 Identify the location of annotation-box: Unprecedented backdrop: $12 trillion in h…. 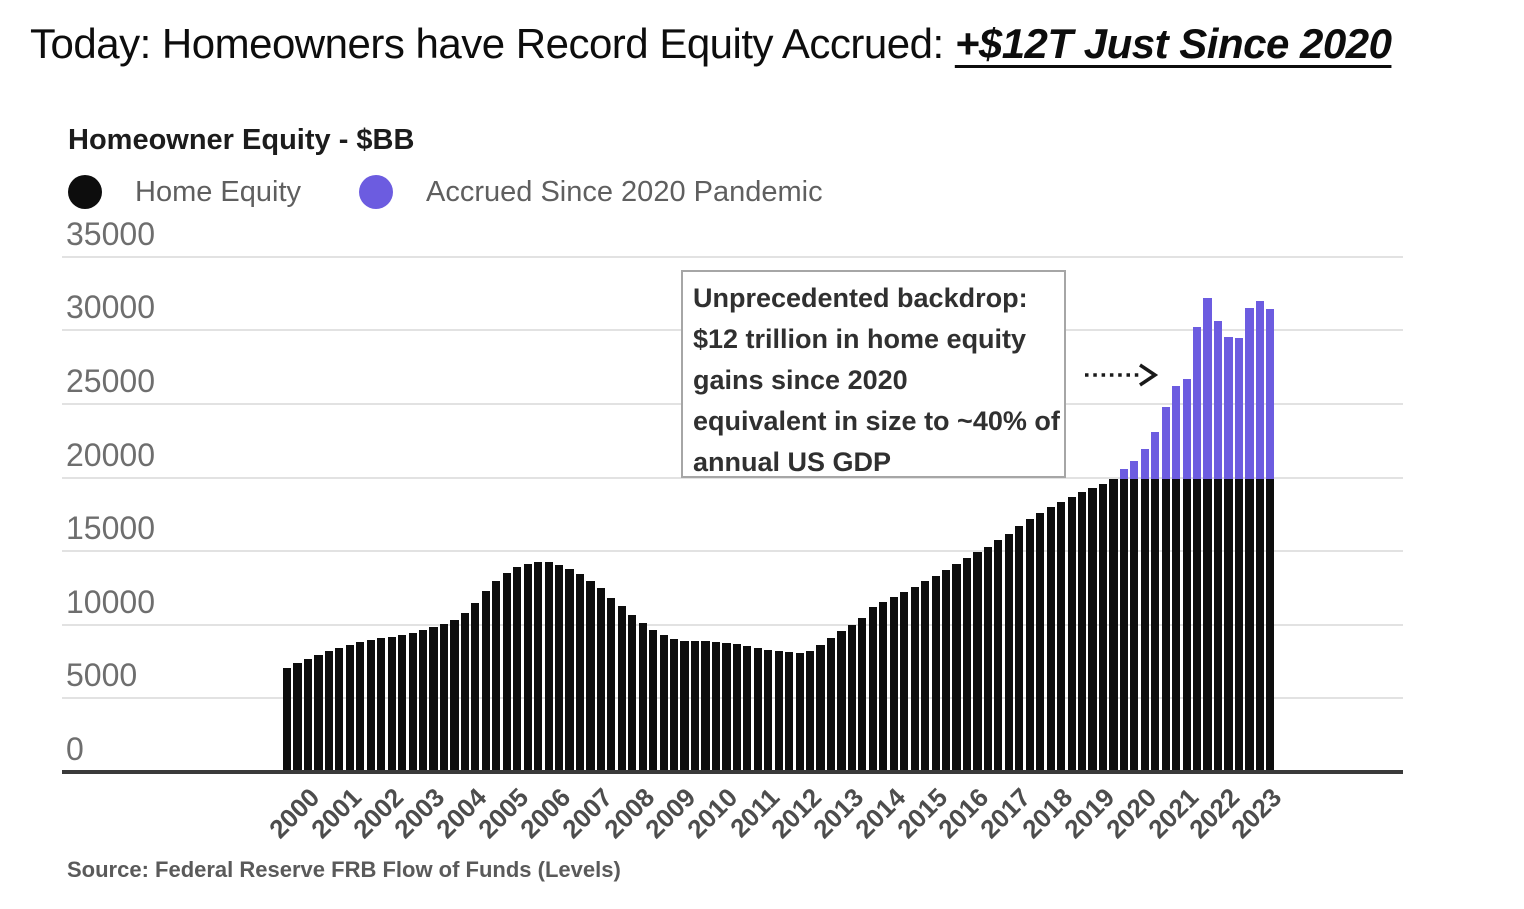
(873, 374).